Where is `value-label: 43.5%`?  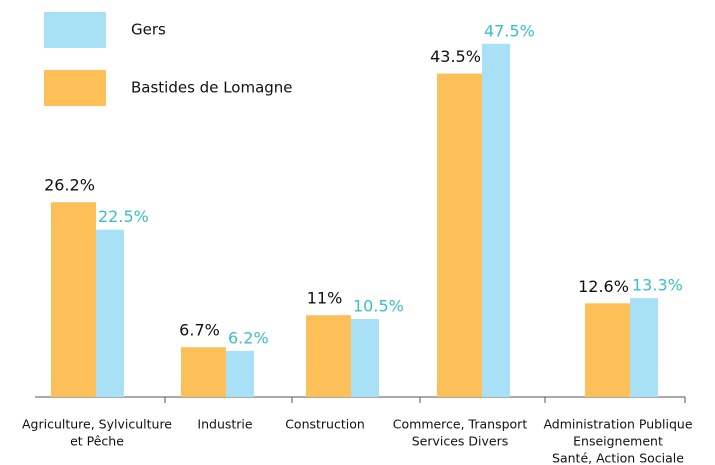 value-label: 43.5% is located at coordinates (455, 56).